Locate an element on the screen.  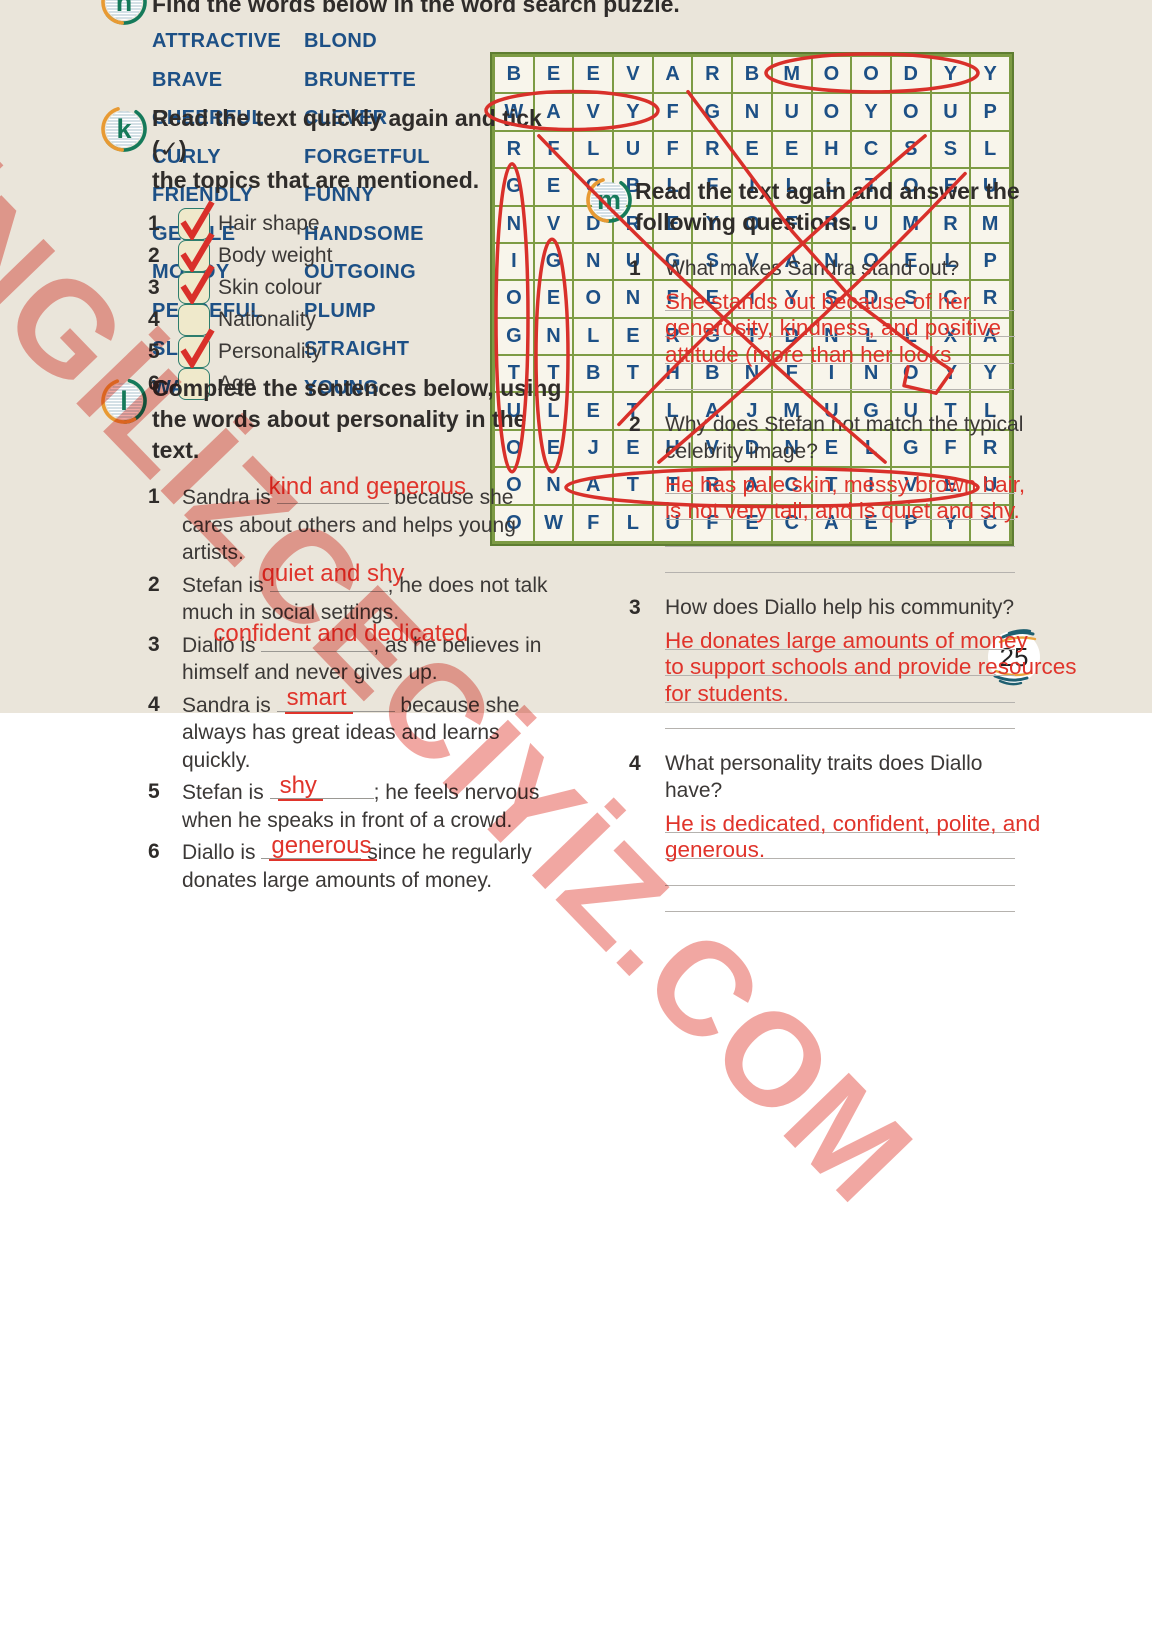
answer-blank: generous is located at coordinates (319, 846).